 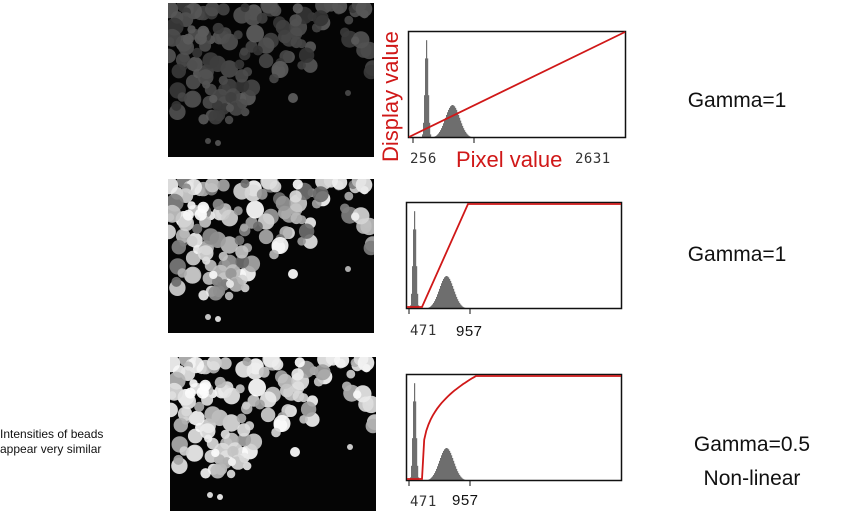 I want to click on note-text: Intensities of beads appear very similar, so click(x=75, y=442).